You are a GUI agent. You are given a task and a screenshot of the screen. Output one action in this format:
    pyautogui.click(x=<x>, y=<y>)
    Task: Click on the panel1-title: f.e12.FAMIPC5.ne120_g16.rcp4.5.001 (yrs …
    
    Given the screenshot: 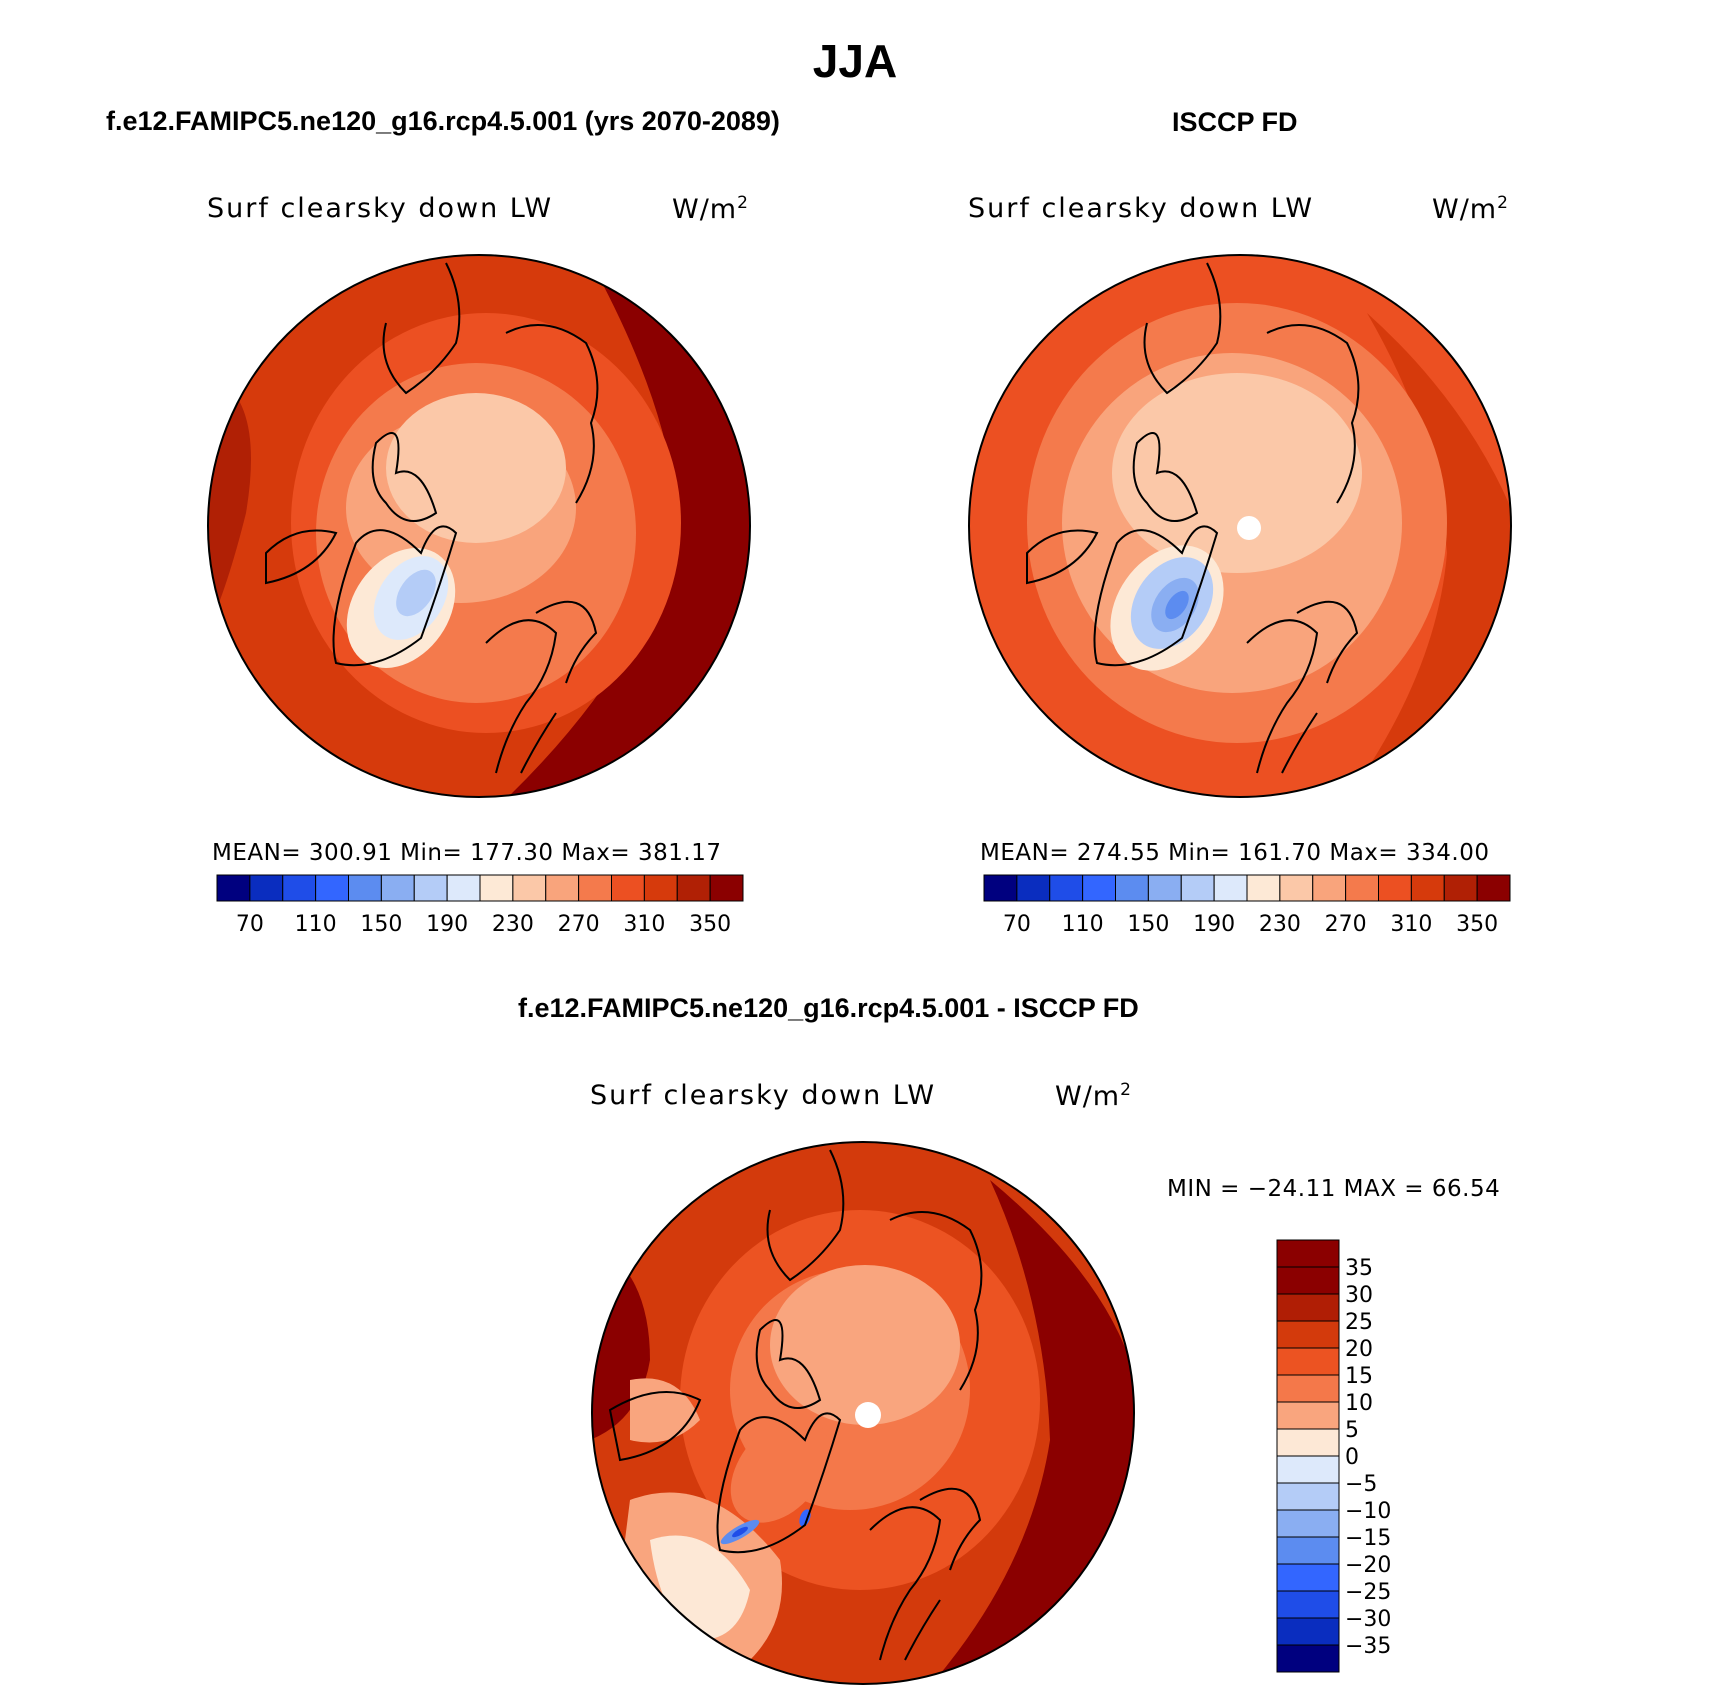 What is the action you would take?
    pyautogui.click(x=443, y=121)
    